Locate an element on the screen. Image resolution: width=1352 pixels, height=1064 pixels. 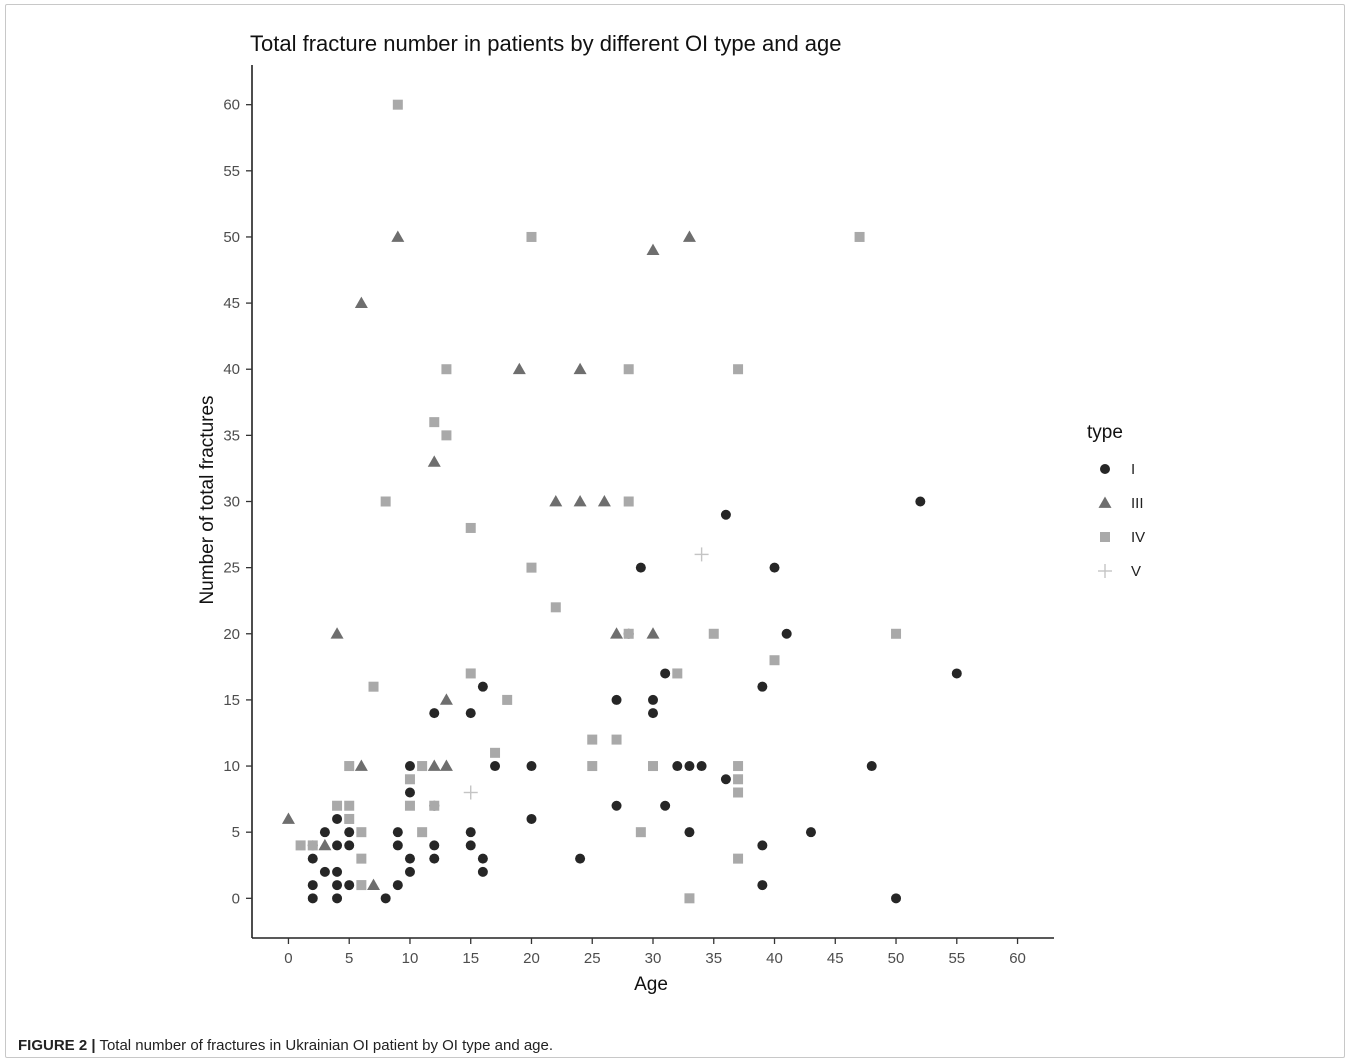
y-tick-label: 10 is located at coordinates (231, 766).